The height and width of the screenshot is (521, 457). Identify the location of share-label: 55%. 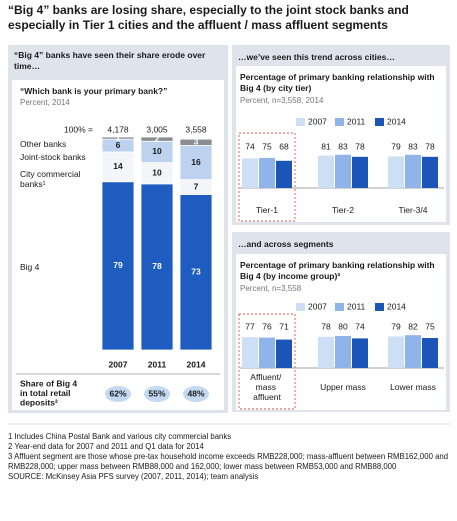
(156, 393).